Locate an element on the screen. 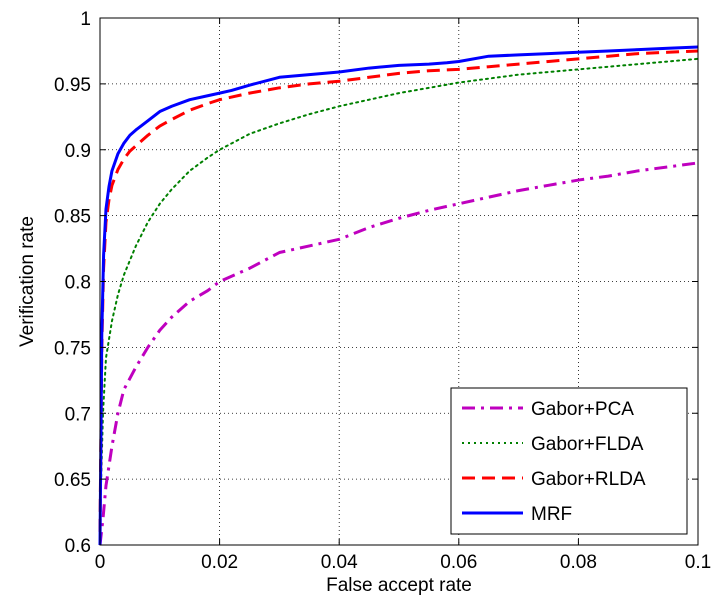  legend-label: Gabor+RLDA is located at coordinates (588, 479).